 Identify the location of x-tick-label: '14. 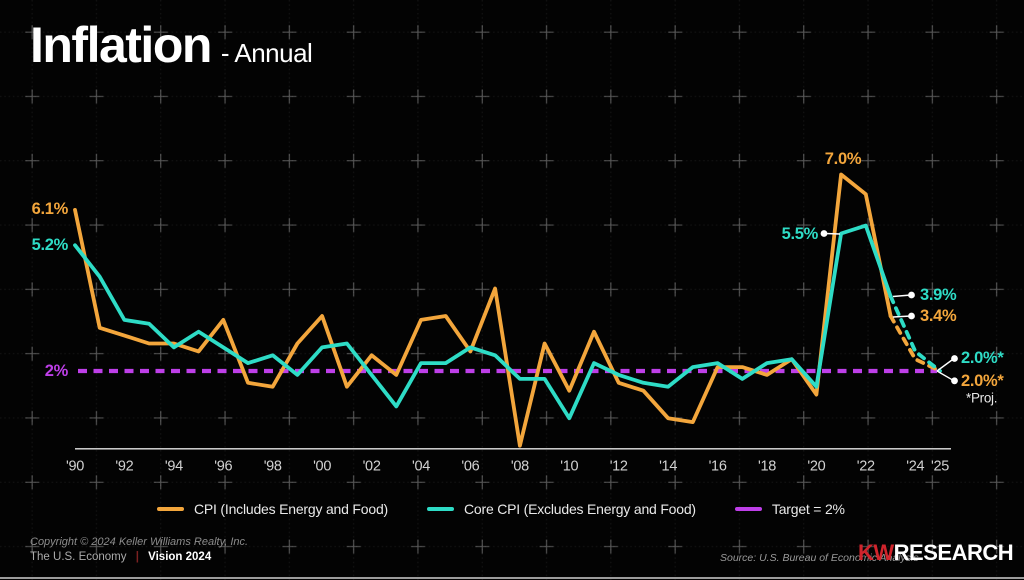
(668, 467).